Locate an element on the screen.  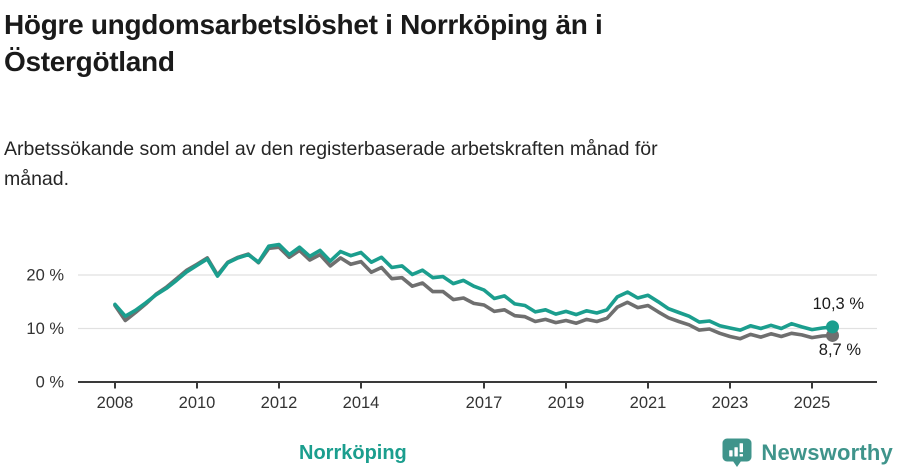
x-tick-label: 2019 is located at coordinates (566, 403).